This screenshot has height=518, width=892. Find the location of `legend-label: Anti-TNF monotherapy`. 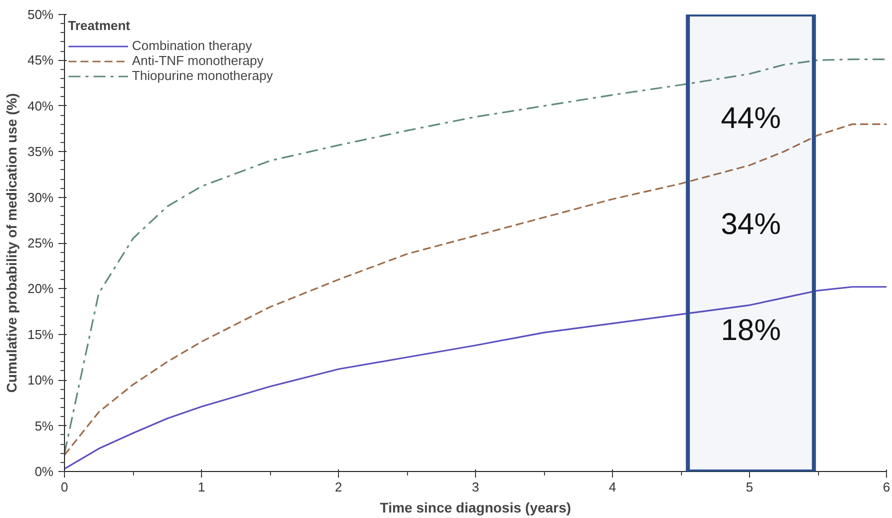

legend-label: Anti-TNF monotherapy is located at coordinates (198, 60).